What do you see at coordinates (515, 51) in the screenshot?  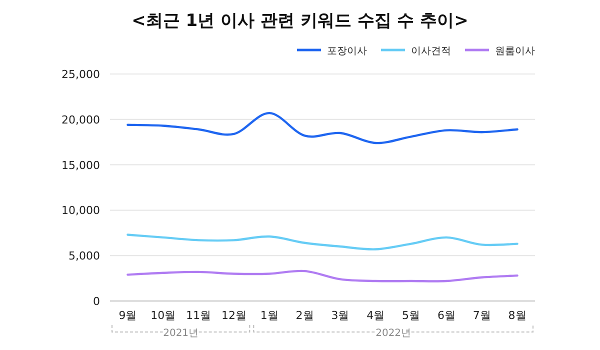 I see `legend-label: 원룸이사` at bounding box center [515, 51].